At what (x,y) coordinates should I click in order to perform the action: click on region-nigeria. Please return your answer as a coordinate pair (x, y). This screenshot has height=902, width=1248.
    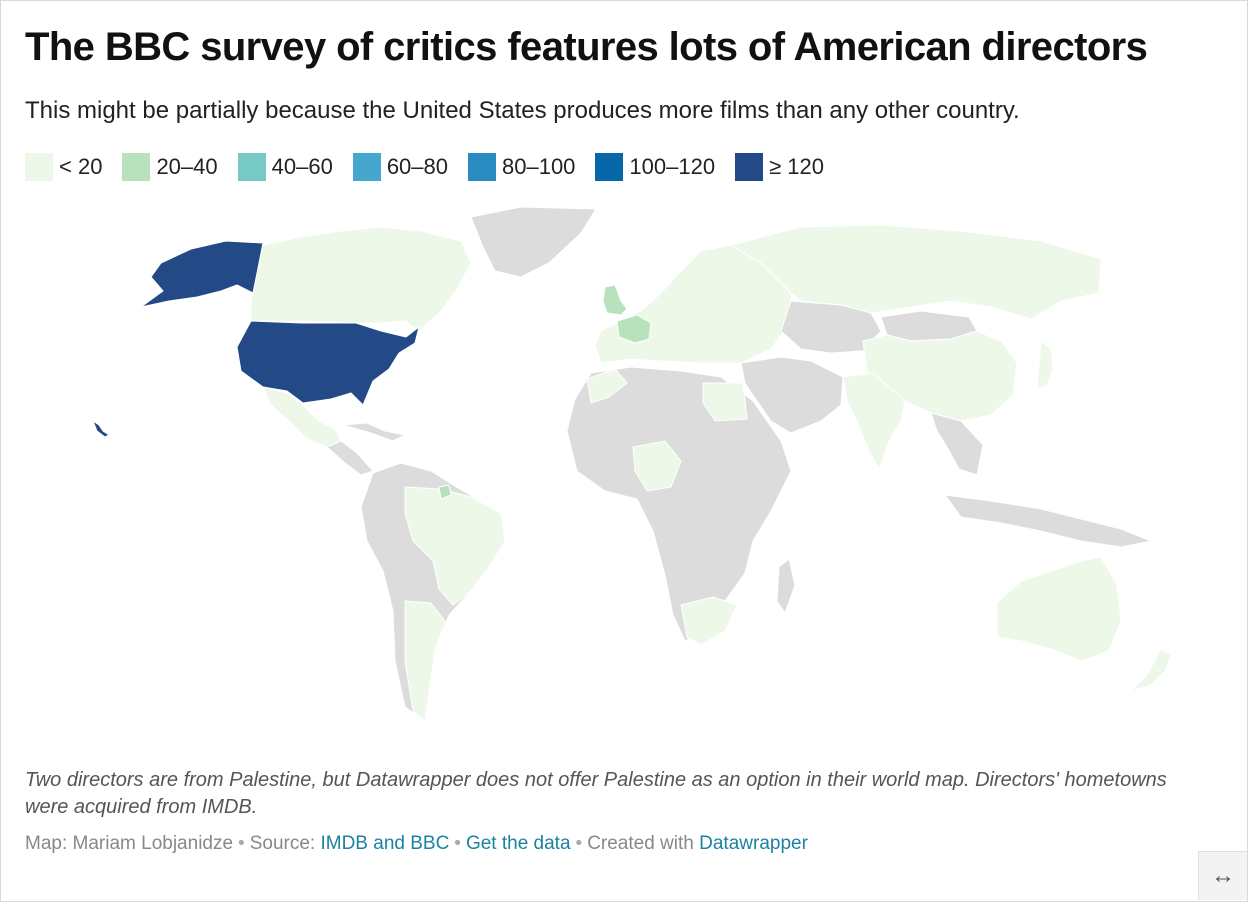
    Looking at the image, I should click on (657, 466).